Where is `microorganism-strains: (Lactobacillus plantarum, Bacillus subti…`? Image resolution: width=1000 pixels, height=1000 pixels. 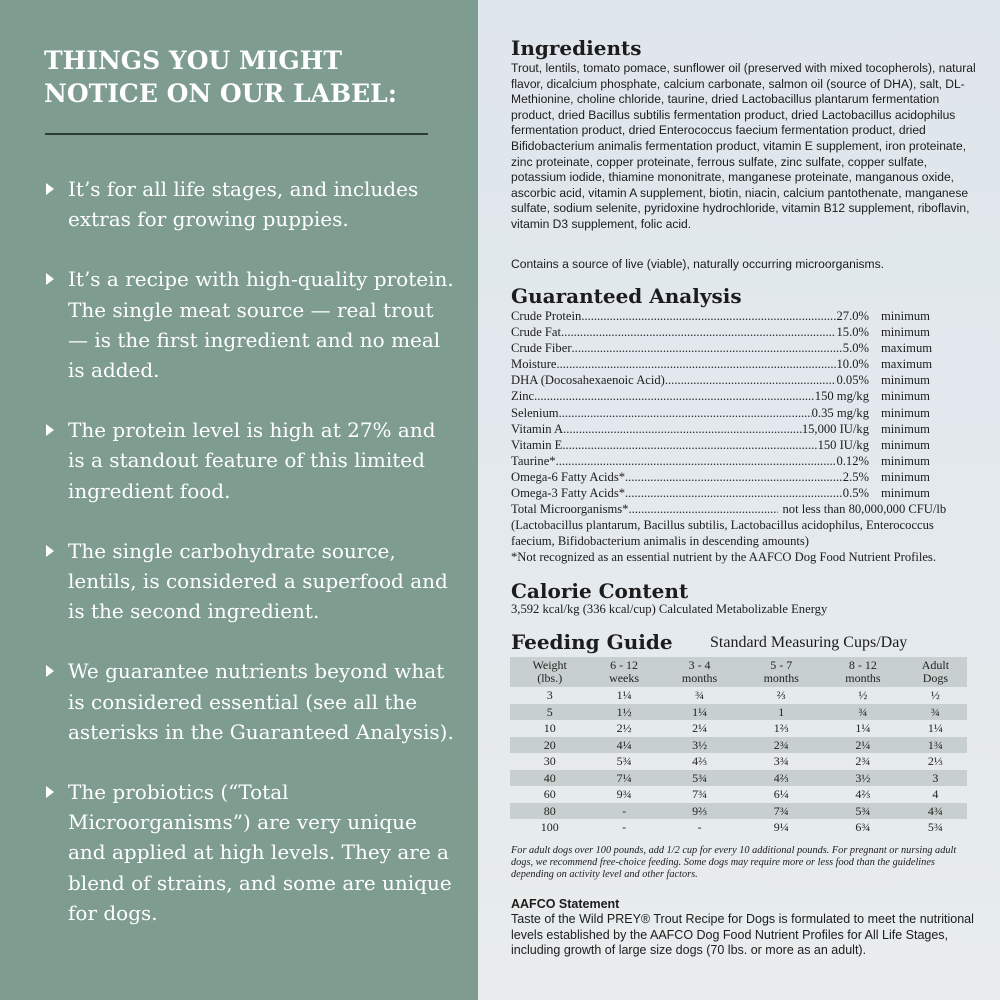
microorganism-strains: (Lactobacillus plantarum, Bacillus subti… is located at coordinates (722, 533).